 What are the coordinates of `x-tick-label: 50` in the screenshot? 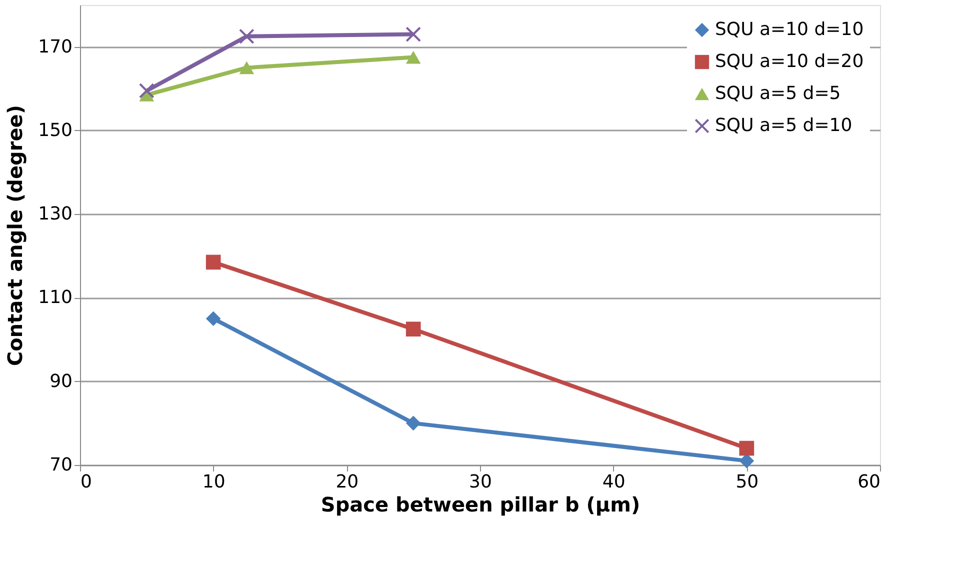 It's located at (747, 482).